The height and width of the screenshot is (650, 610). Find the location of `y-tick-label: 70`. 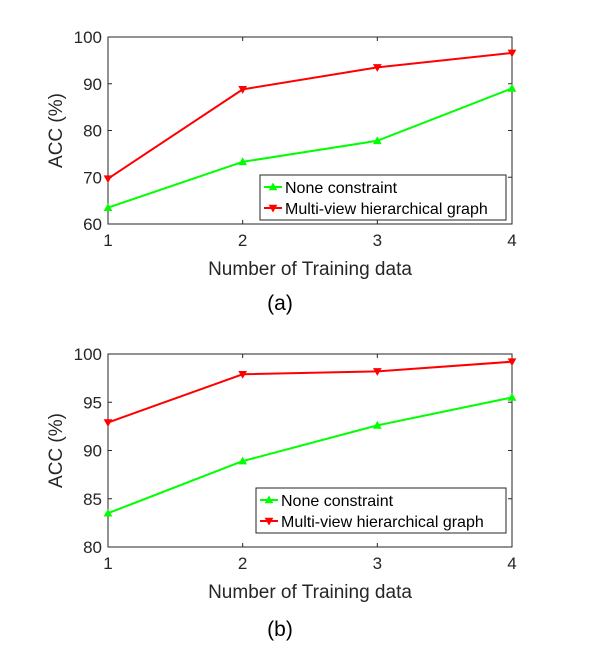

y-tick-label: 70 is located at coordinates (92, 177).